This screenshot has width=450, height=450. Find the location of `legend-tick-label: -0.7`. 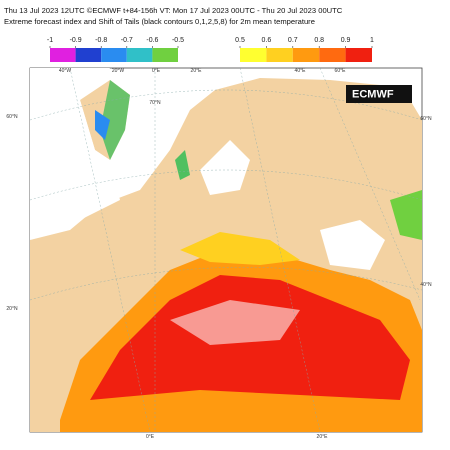

legend-tick-label: -0.7 is located at coordinates (127, 40).